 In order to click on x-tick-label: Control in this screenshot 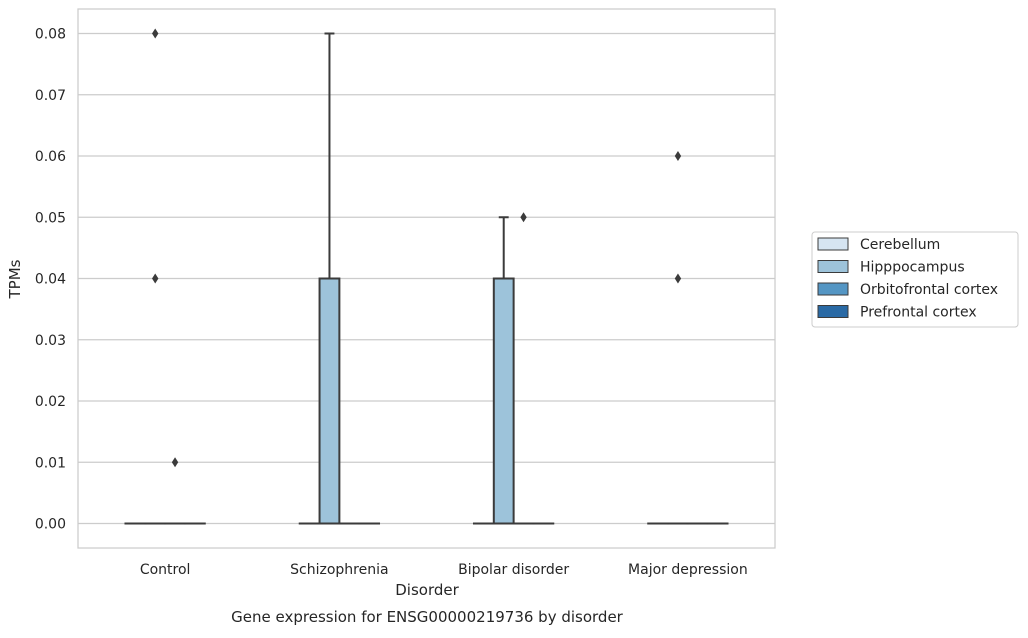, I will do `click(165, 570)`.